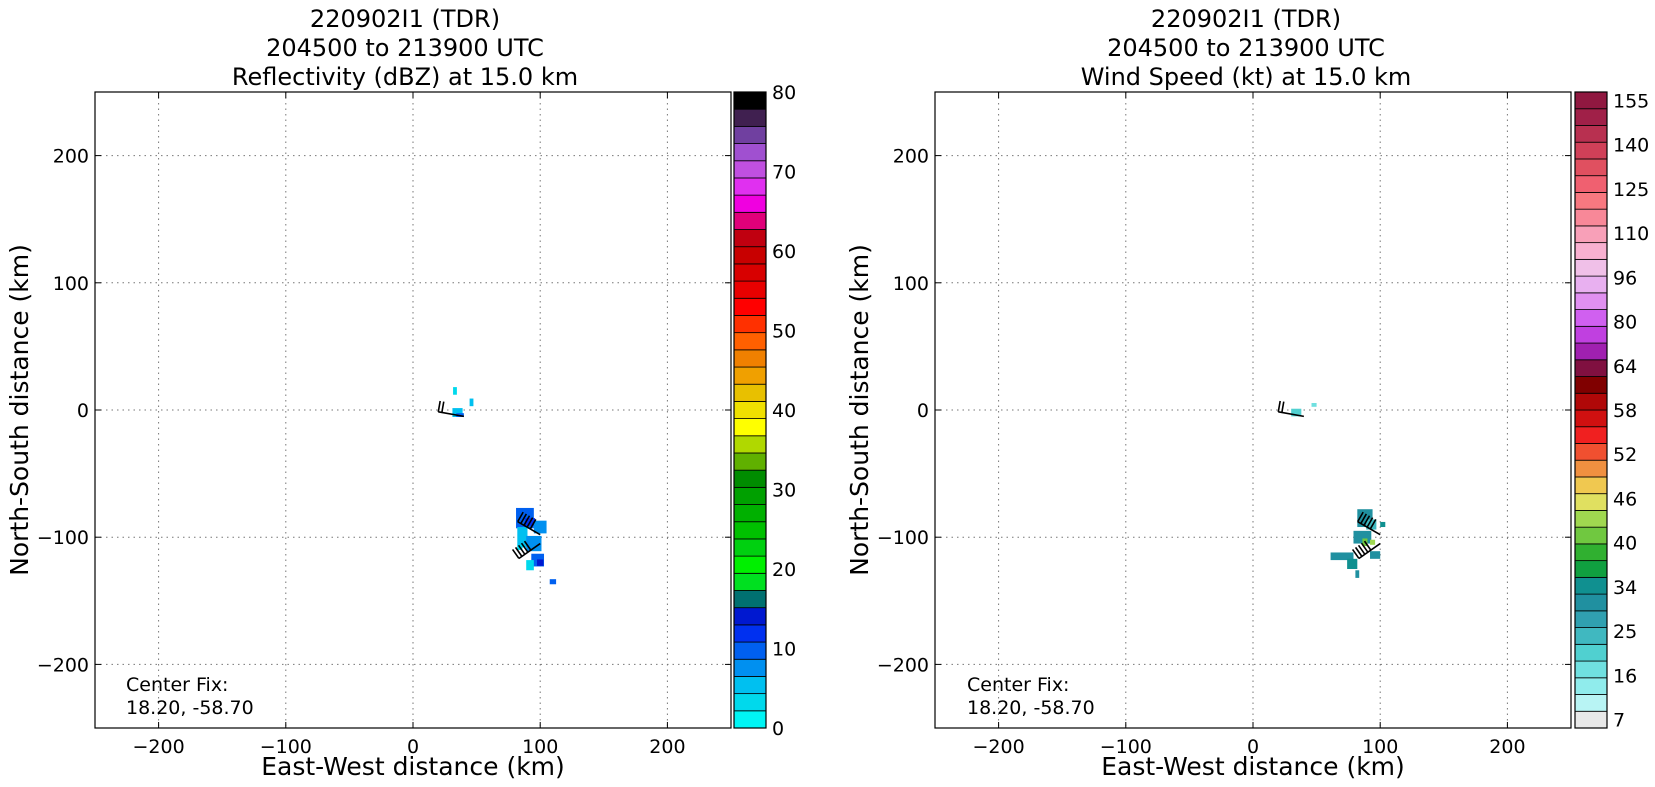  I want to click on colorbar-label-7: 70, so click(784, 173).